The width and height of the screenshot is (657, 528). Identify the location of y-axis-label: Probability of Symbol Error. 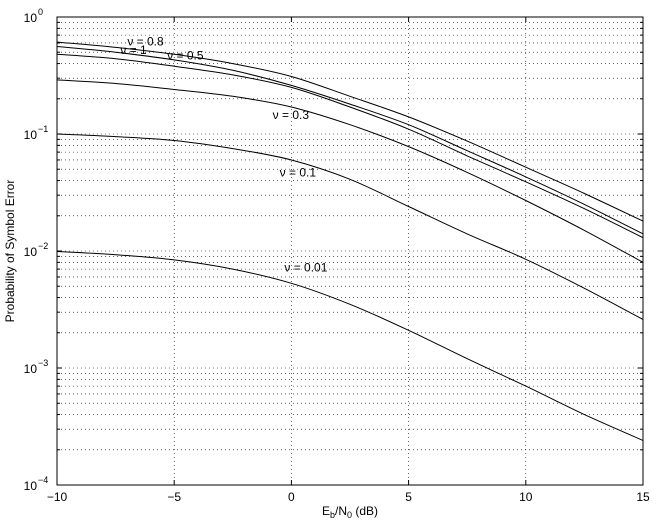
(10, 251).